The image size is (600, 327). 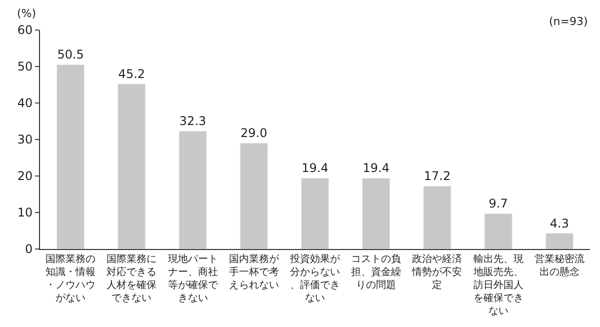 I want to click on y-tick-label: 20, so click(x=25, y=176).